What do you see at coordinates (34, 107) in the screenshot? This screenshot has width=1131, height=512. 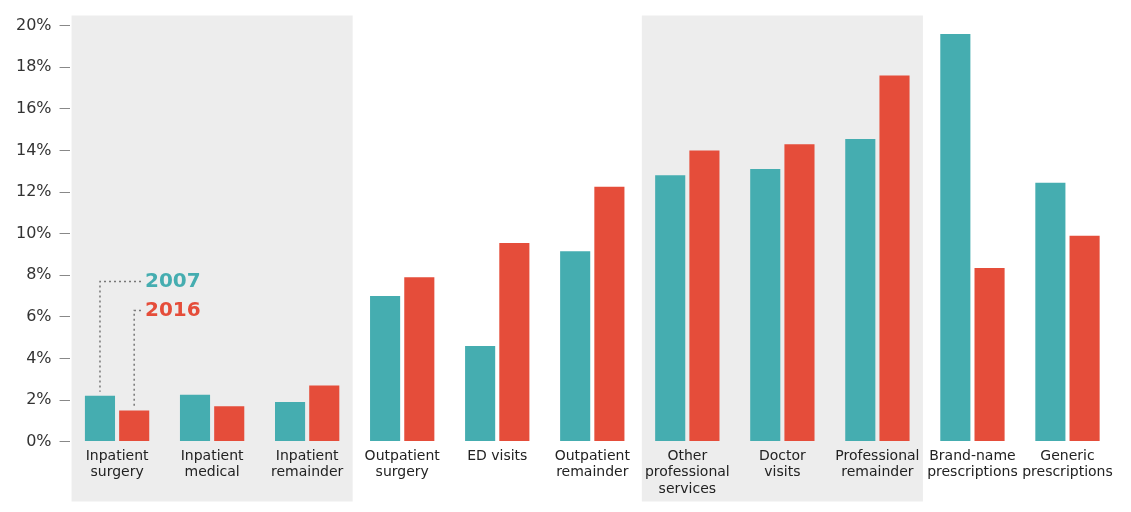 I see `y-tick-label: 16%` at bounding box center [34, 107].